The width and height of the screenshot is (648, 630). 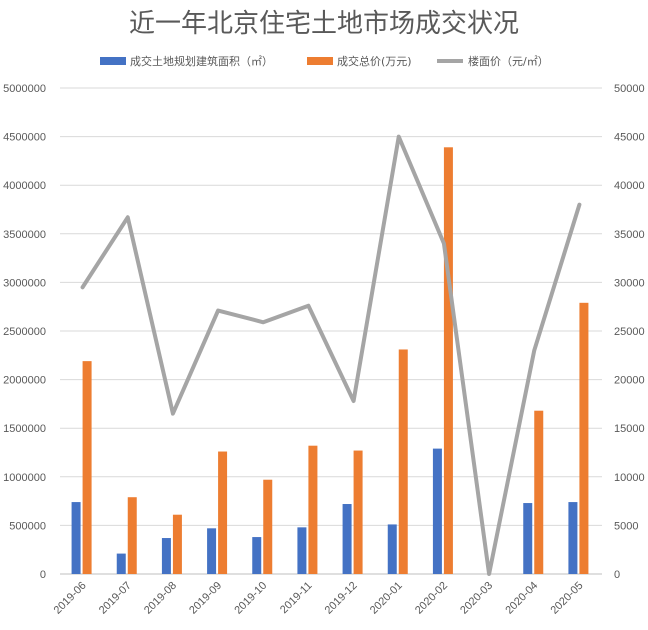 I want to click on y-right-tick-label: 5000, so click(x=626, y=526).